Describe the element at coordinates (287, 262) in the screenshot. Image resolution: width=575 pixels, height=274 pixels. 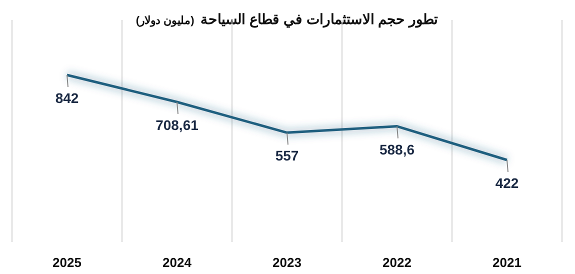
I see `x-tick-label: 2023` at that location.